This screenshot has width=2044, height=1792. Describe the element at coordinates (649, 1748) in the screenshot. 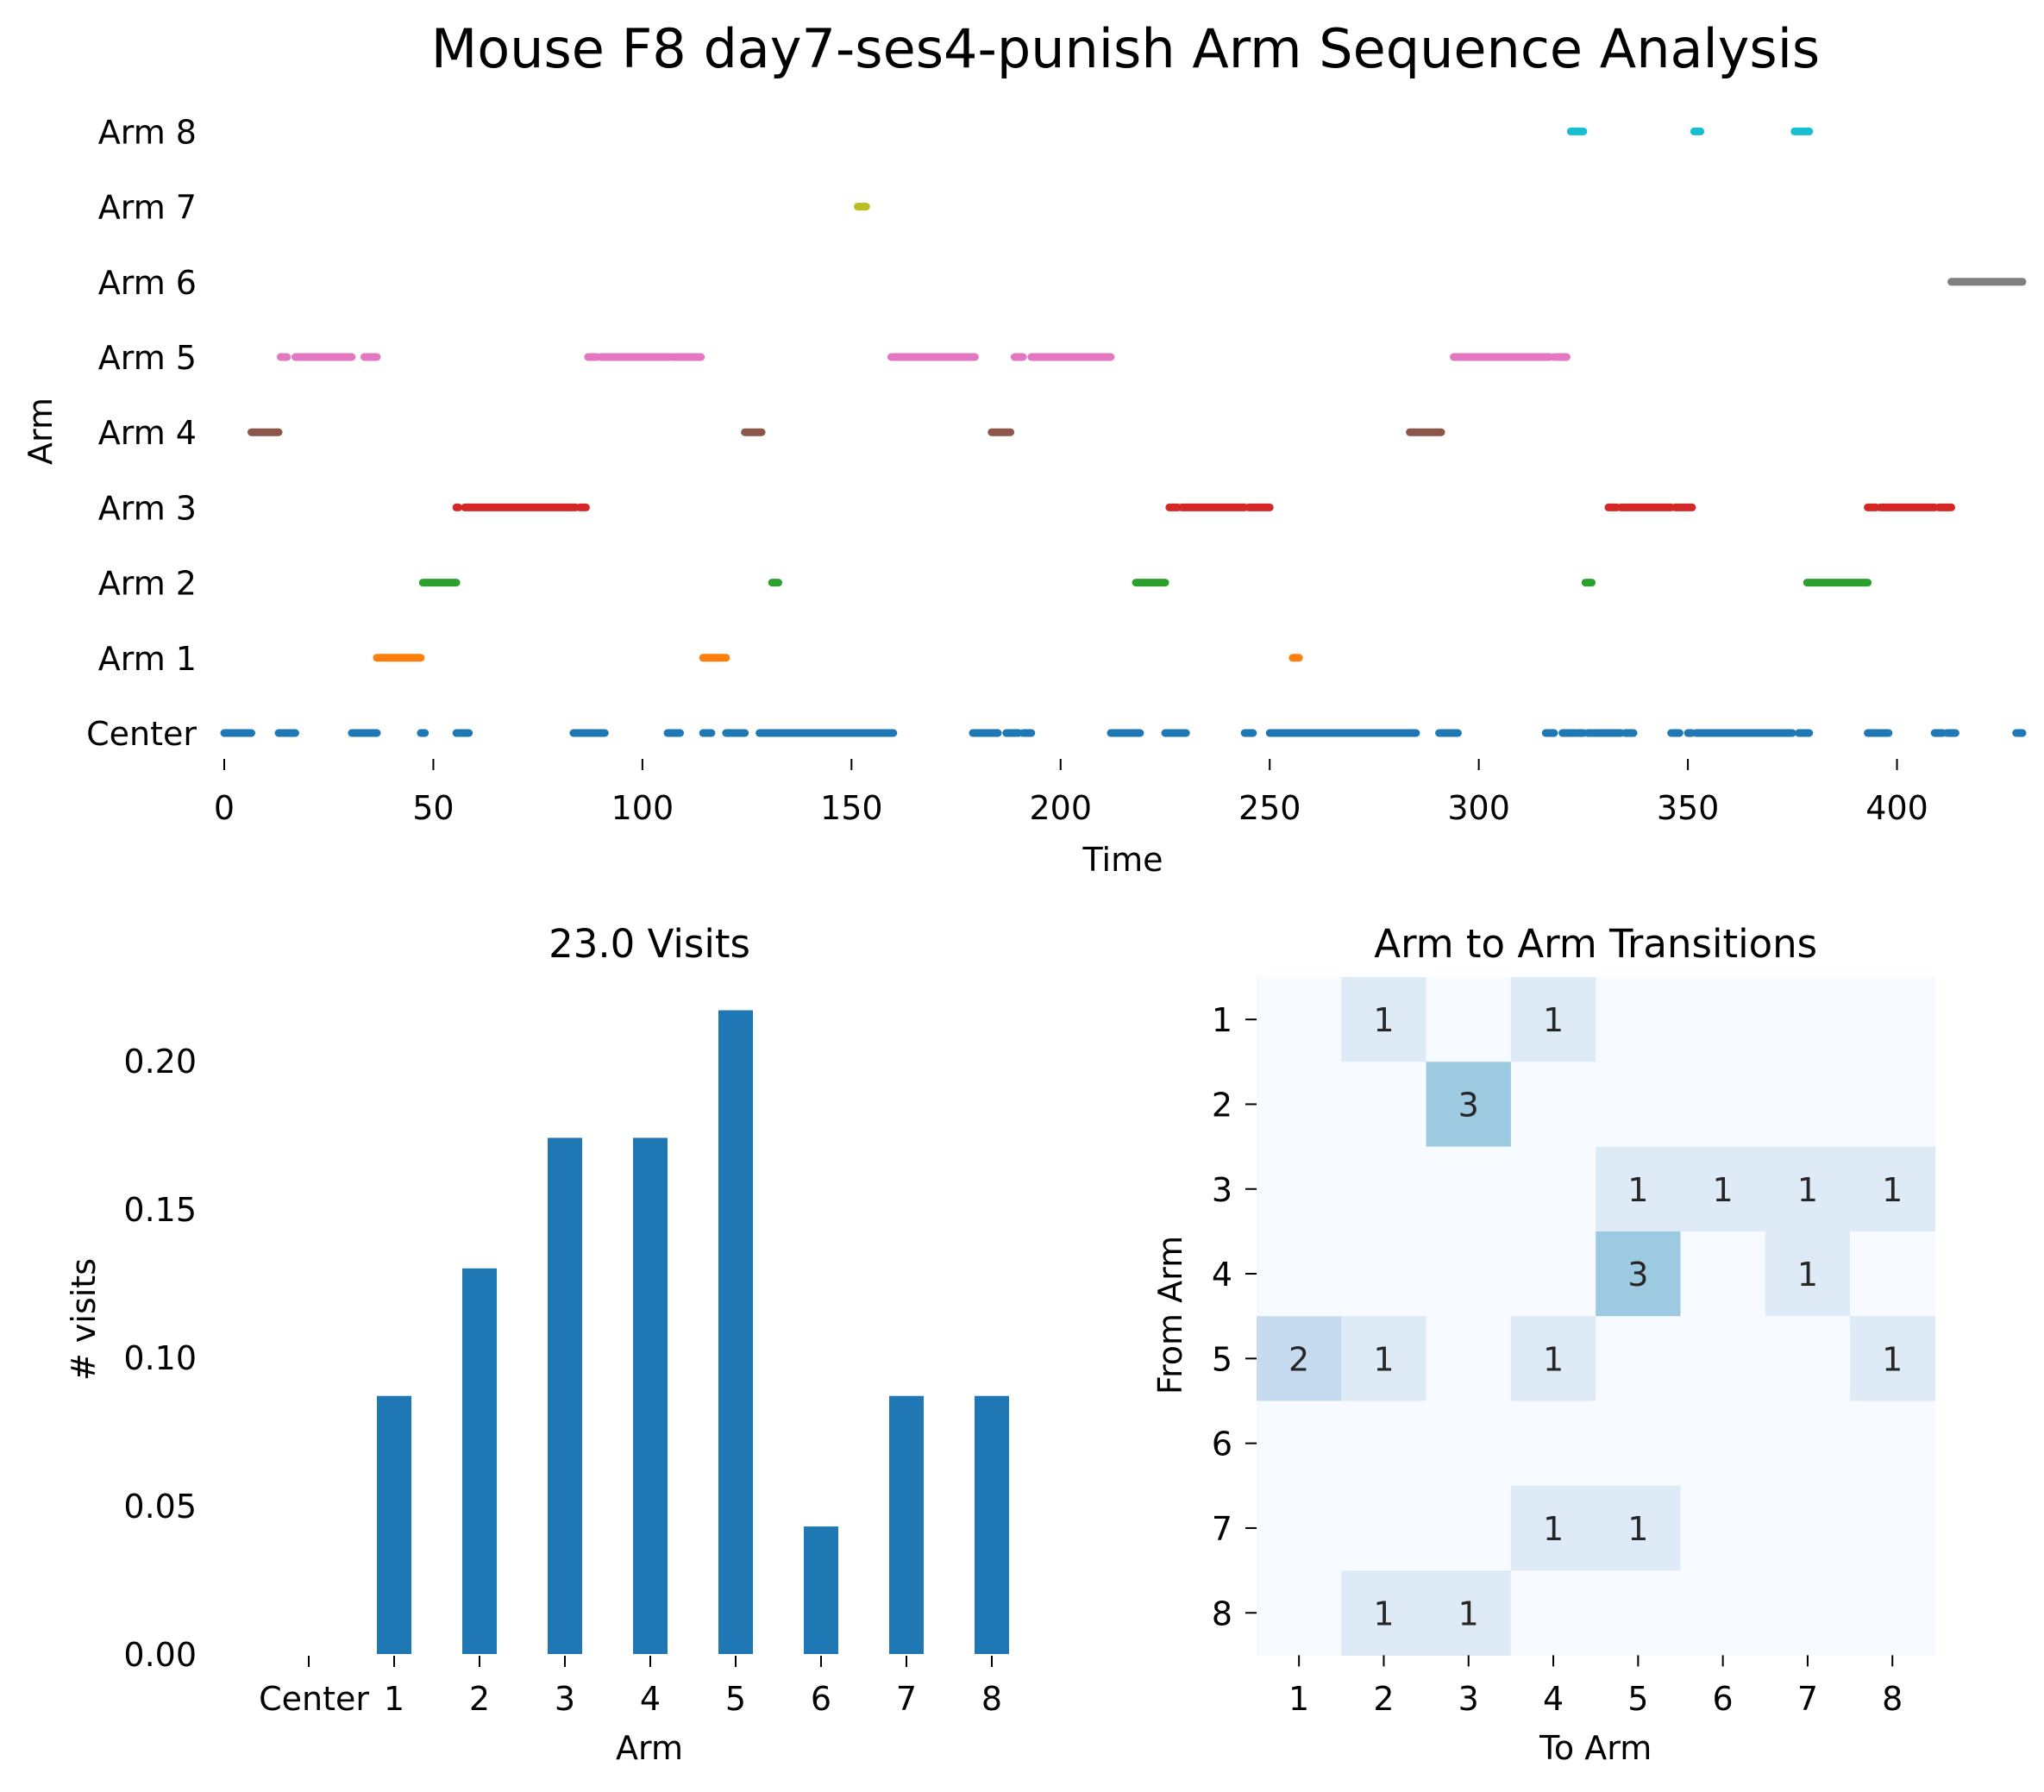

I see `x-axis-label: Arm` at that location.